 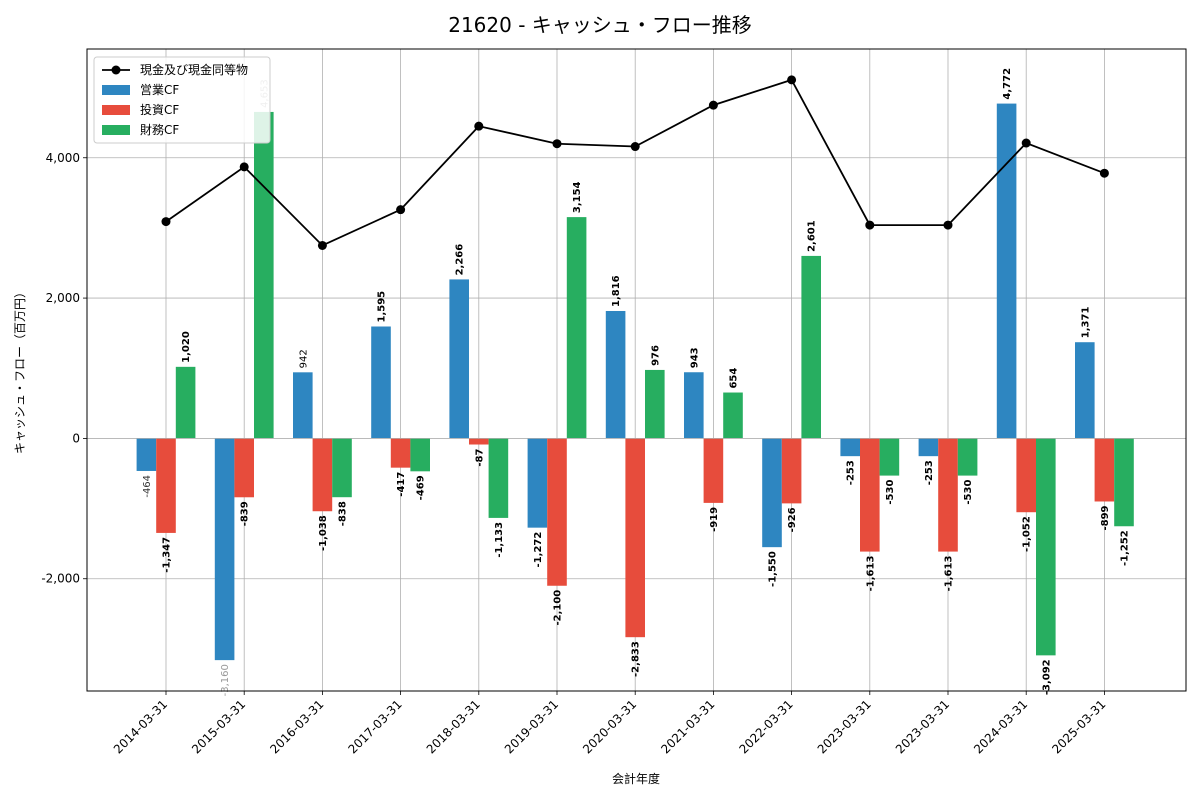 What do you see at coordinates (186, 347) in the screenshot?
I see `bar-value-label: 1,020` at bounding box center [186, 347].